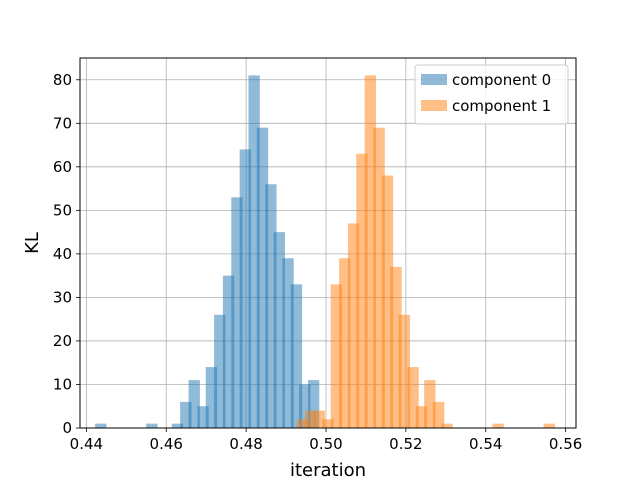 This screenshot has width=640, height=480. Describe the element at coordinates (86, 444) in the screenshot. I see `x-tick-label: 0.44` at that location.